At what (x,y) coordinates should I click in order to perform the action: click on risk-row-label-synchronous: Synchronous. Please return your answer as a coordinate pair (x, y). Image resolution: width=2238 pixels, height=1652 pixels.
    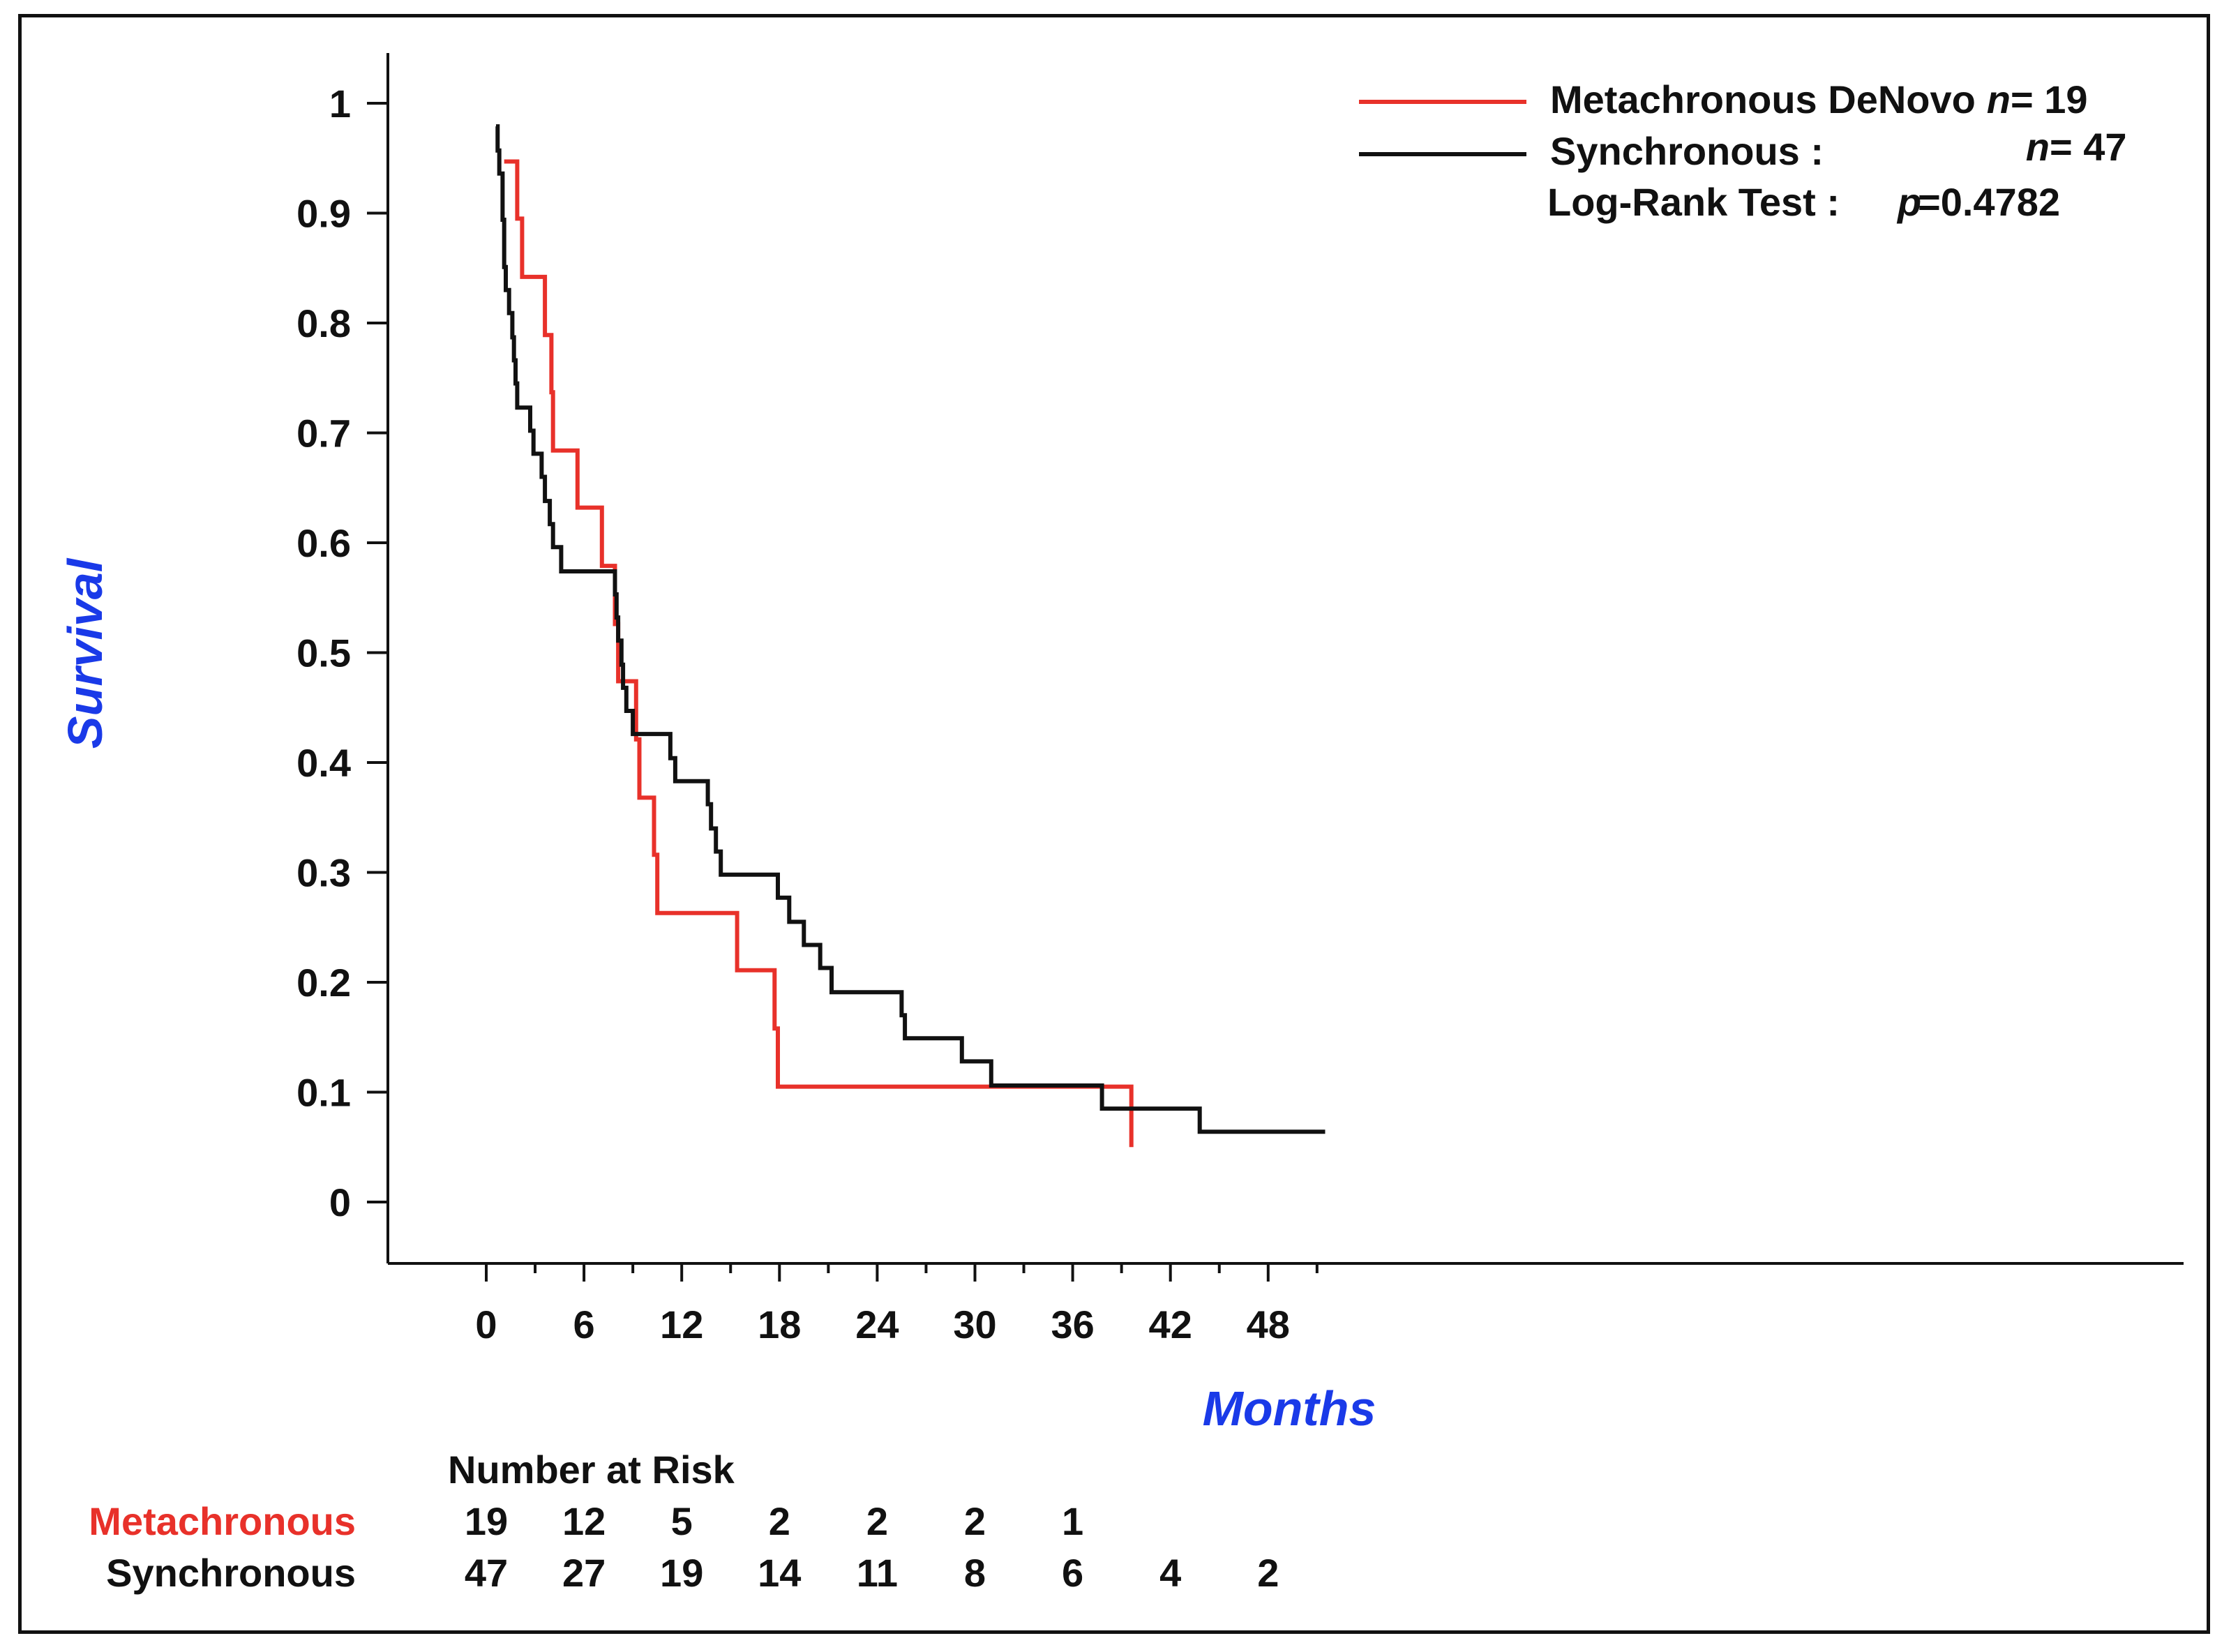
    Looking at the image, I should click on (231, 1573).